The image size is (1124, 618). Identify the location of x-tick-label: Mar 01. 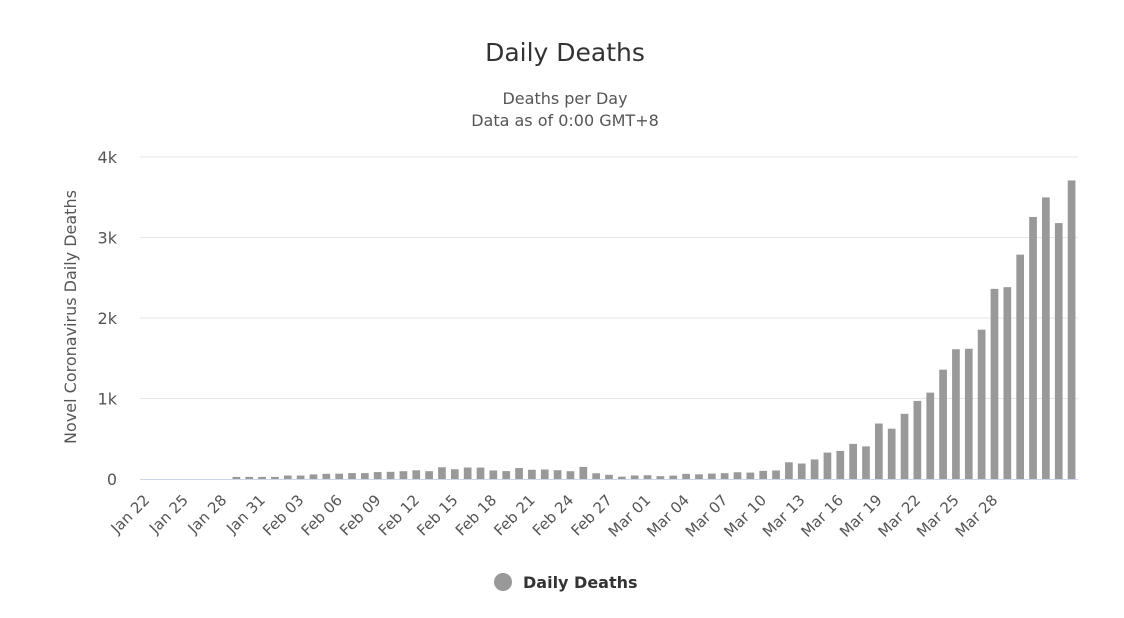
(630, 516).